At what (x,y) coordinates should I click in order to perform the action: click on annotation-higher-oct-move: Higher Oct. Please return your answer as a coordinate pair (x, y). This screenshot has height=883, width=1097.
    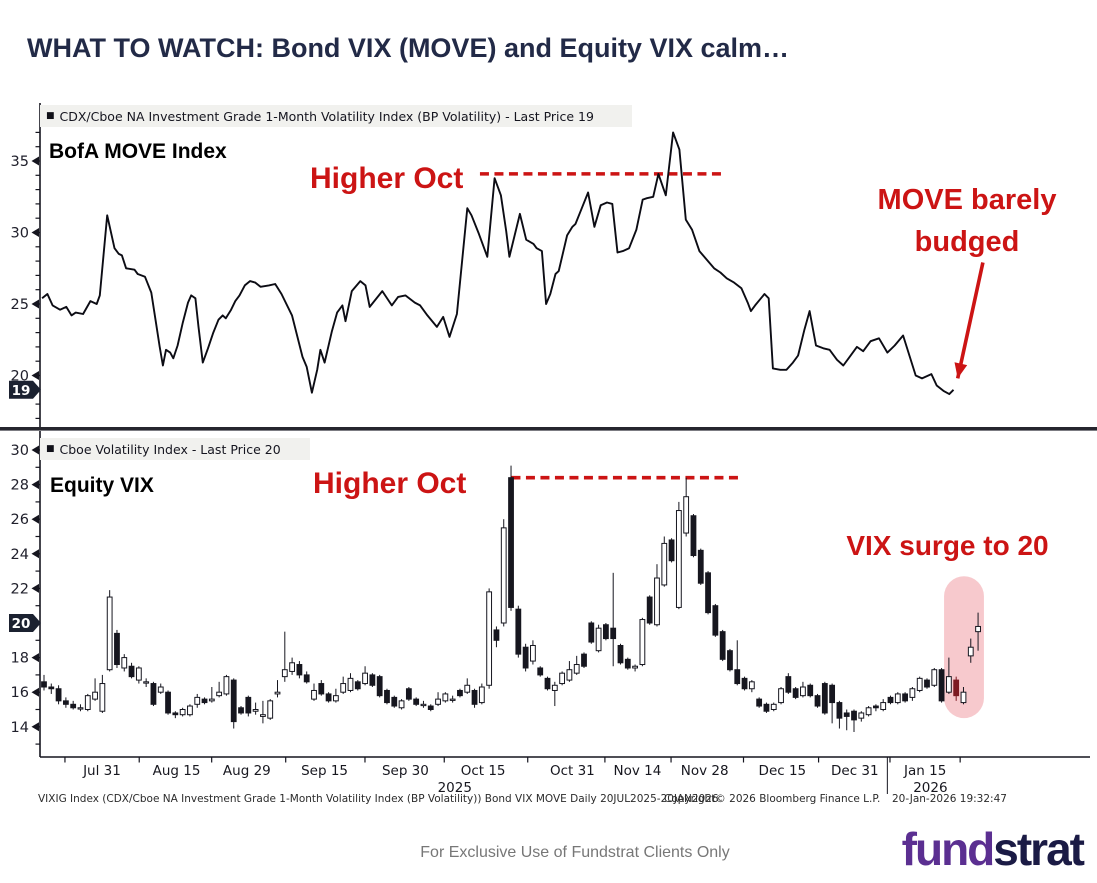
    Looking at the image, I should click on (387, 178).